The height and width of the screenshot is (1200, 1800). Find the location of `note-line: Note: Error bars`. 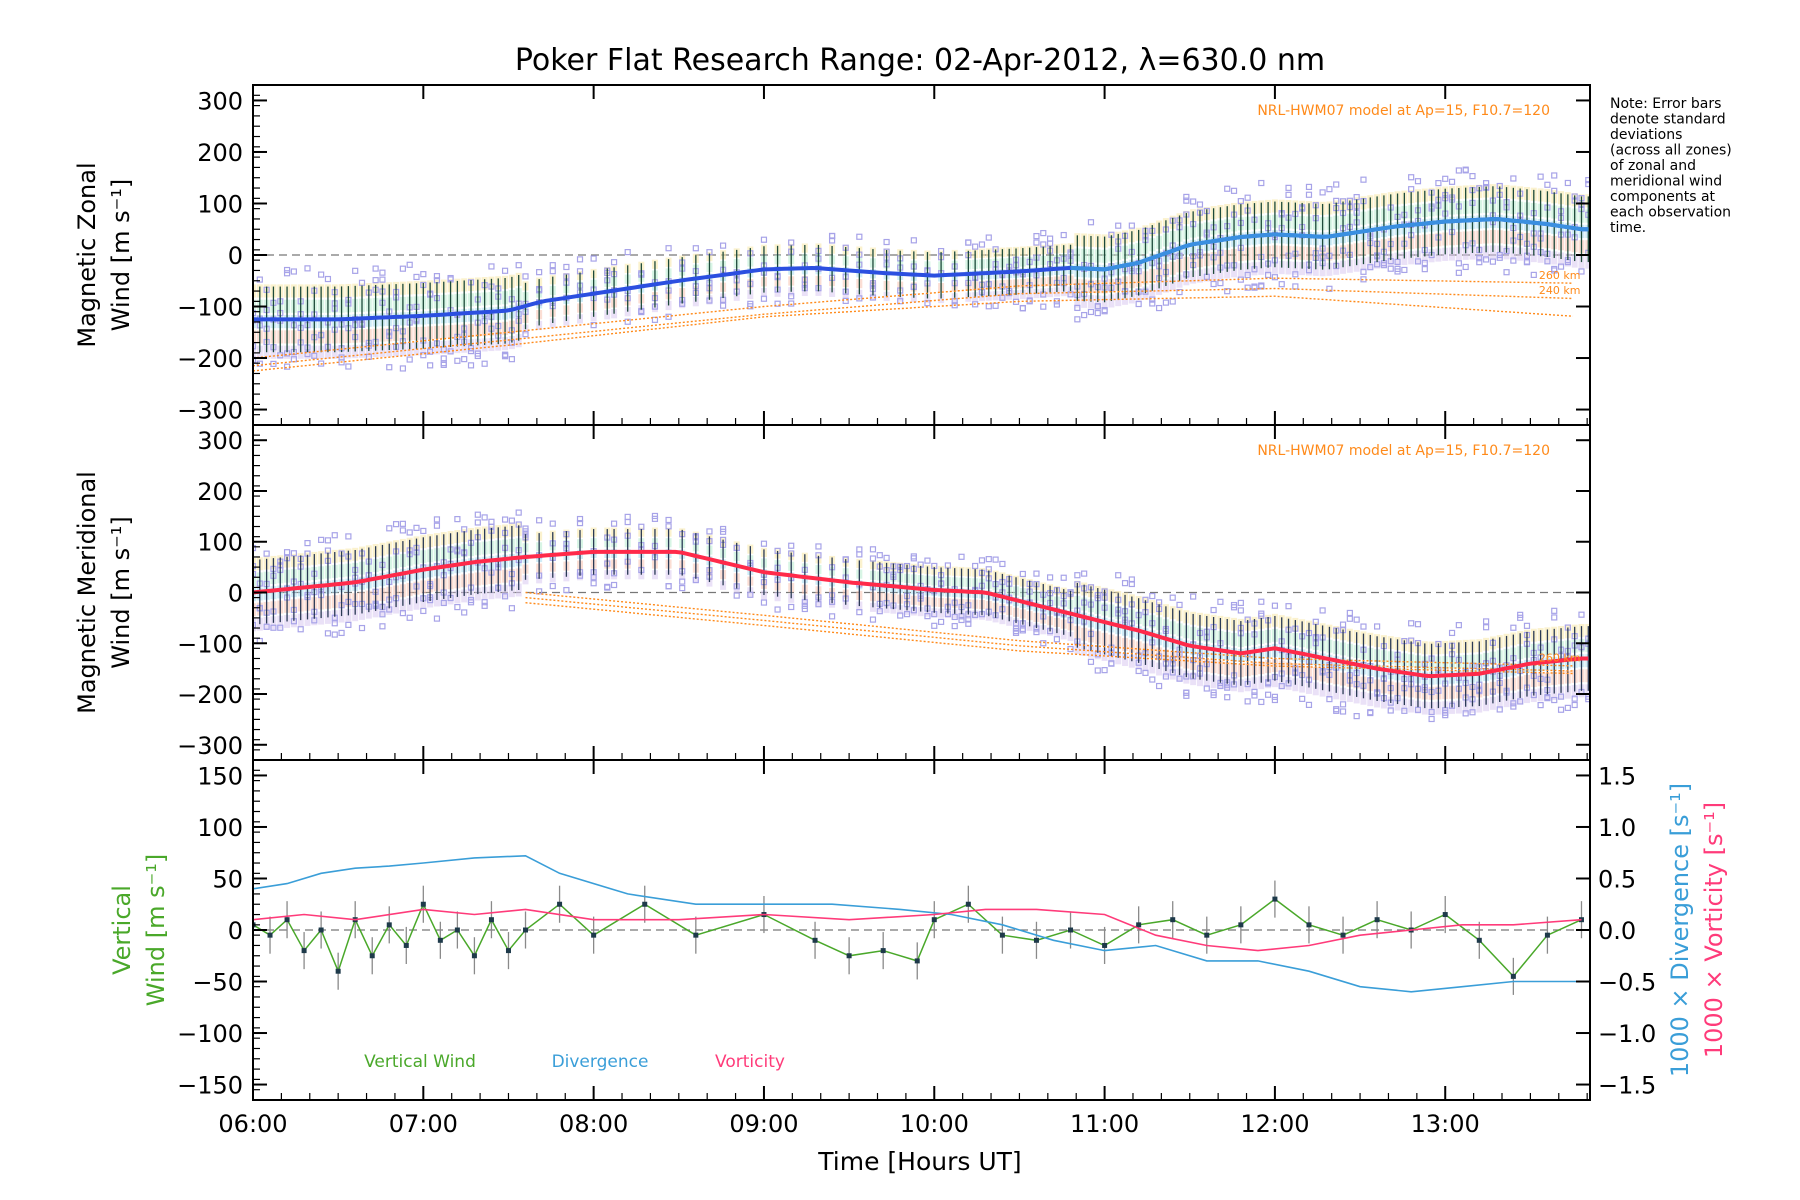

note-line: Note: Error bars is located at coordinates (1665, 104).